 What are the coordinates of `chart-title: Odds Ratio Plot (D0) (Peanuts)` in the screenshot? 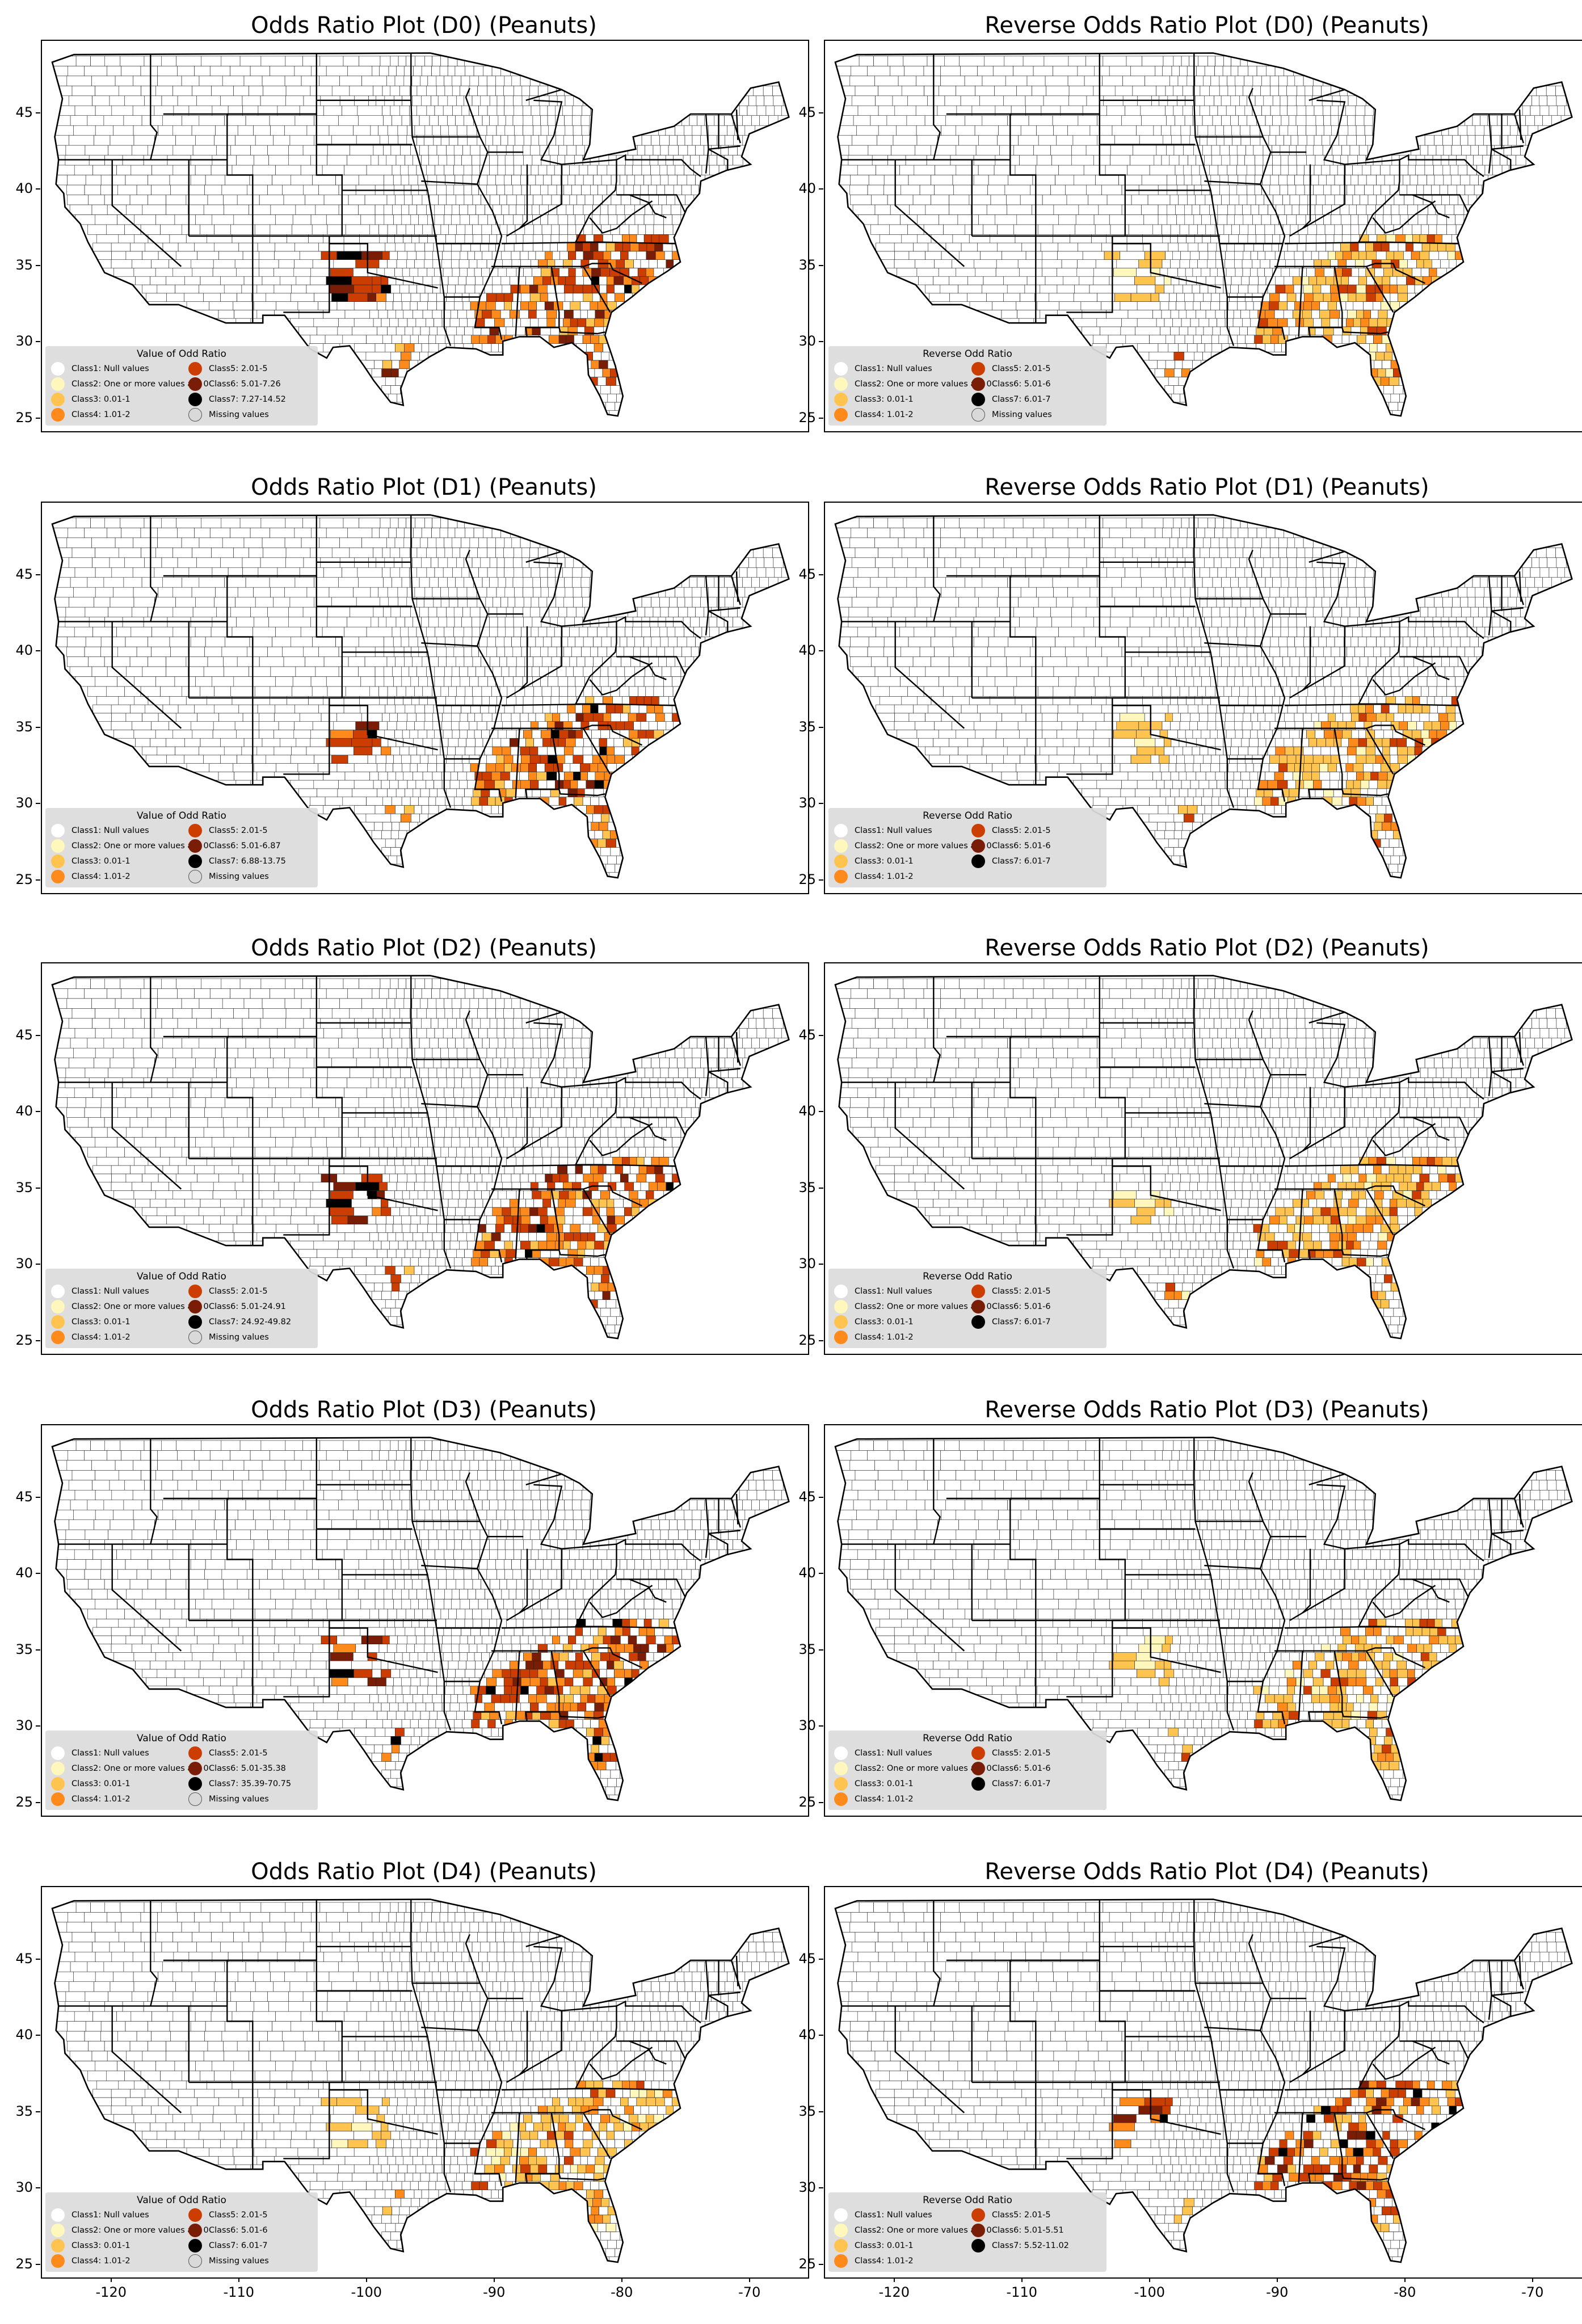 It's located at (424, 25).